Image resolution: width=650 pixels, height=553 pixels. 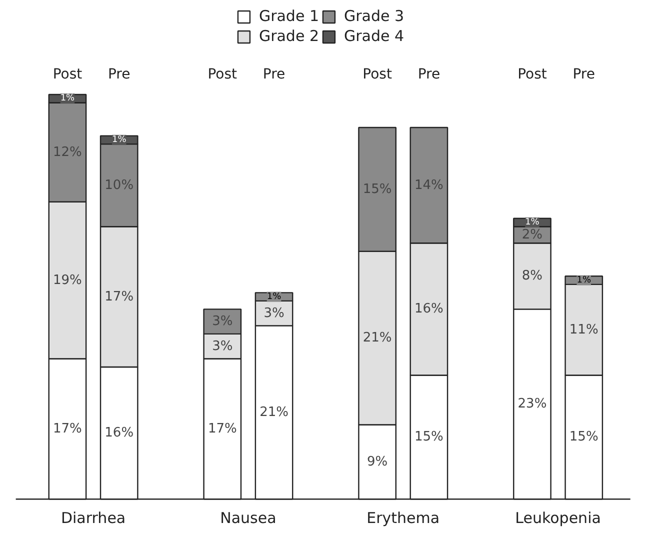 I want to click on legend-label: Grade 3, so click(x=374, y=16).